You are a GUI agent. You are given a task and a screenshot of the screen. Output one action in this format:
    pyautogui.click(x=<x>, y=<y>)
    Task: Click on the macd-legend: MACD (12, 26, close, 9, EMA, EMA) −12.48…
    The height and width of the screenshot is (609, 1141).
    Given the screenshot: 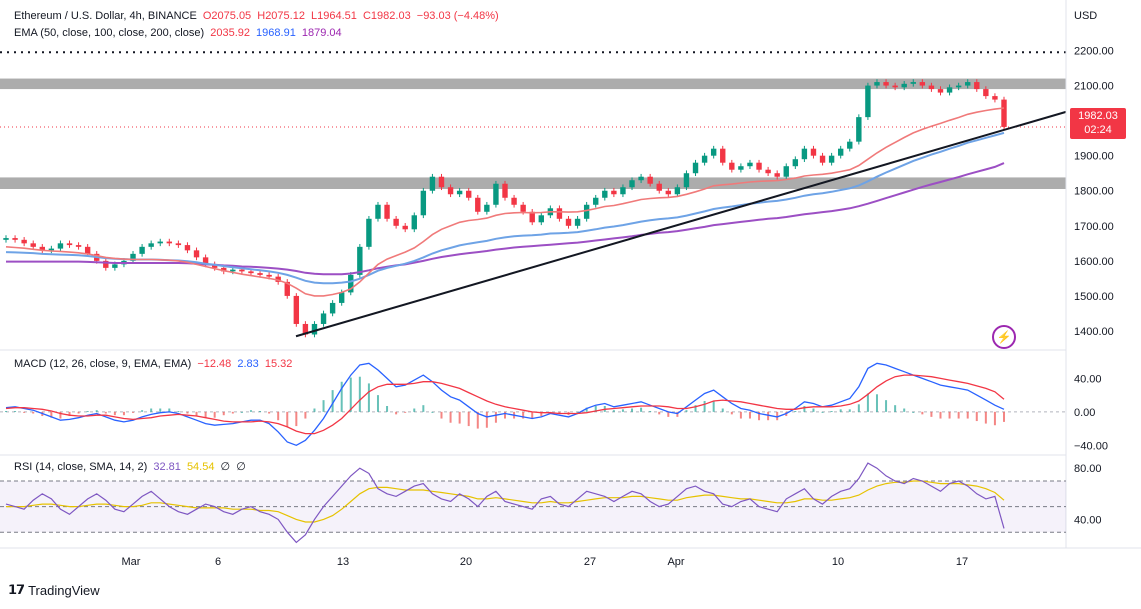 What is the action you would take?
    pyautogui.click(x=154, y=364)
    